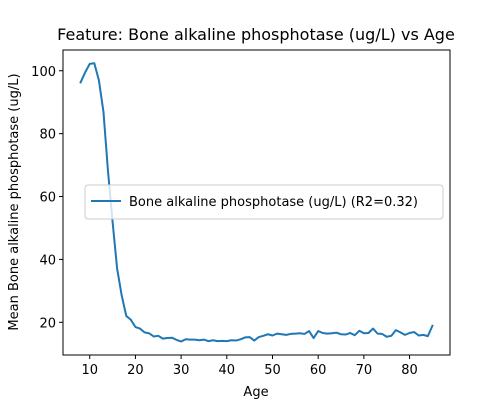 This screenshot has height=400, width=500. Describe the element at coordinates (47, 323) in the screenshot. I see `y-tick-label: 20` at that location.